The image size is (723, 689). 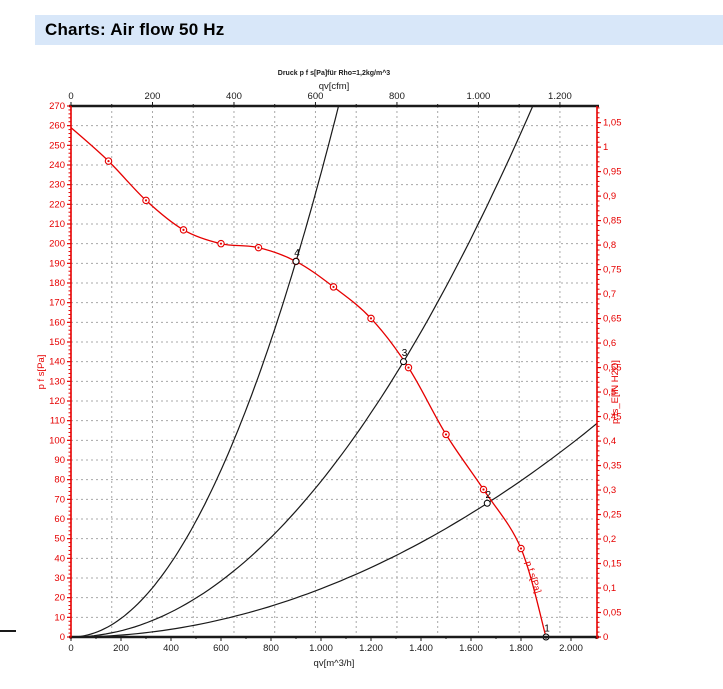 I want to click on svg-text: 50, so click(x=59, y=539).